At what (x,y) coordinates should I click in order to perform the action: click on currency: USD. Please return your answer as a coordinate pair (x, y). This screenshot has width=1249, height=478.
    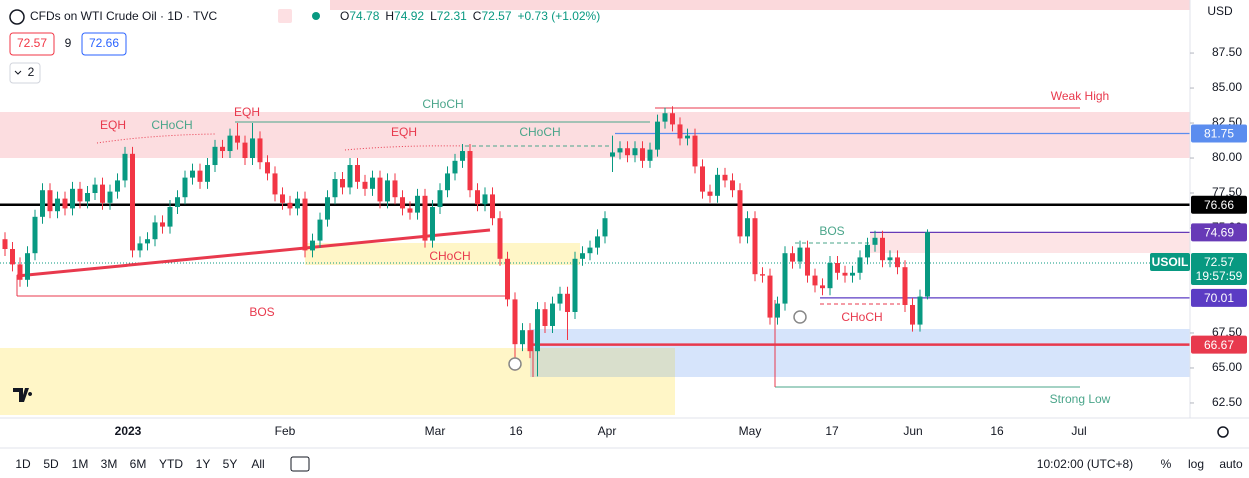
    Looking at the image, I should click on (1220, 11).